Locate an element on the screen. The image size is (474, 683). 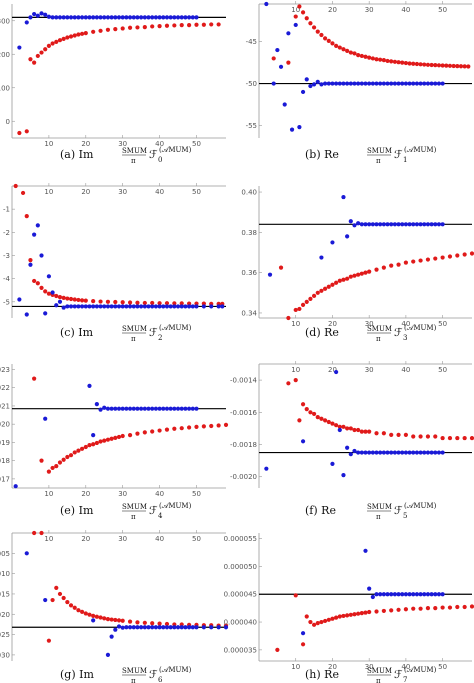
form-factor-index: 4 is located at coordinates (160, 516).